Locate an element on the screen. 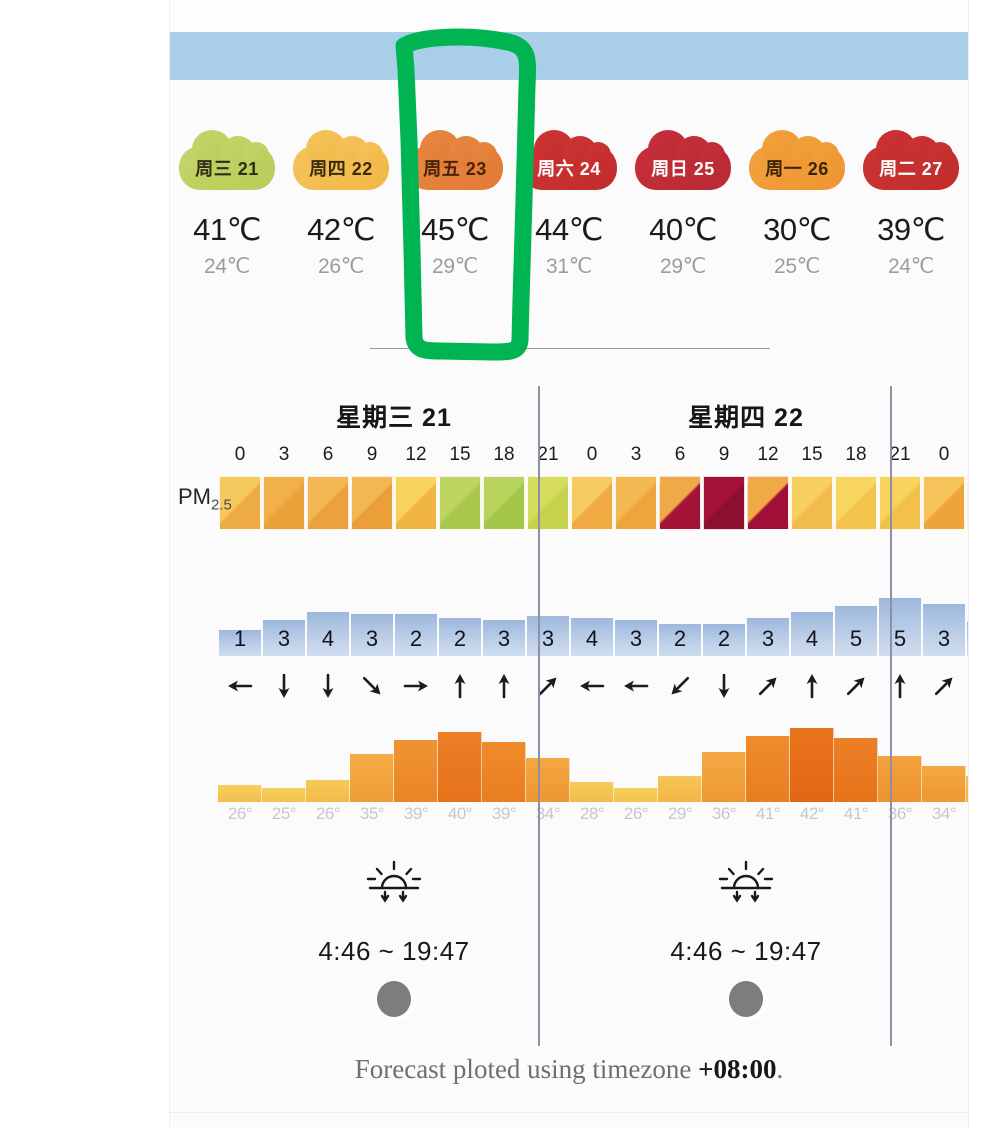 This screenshot has height=1128, width=1006. temperature-label: 34° is located at coordinates (548, 813).